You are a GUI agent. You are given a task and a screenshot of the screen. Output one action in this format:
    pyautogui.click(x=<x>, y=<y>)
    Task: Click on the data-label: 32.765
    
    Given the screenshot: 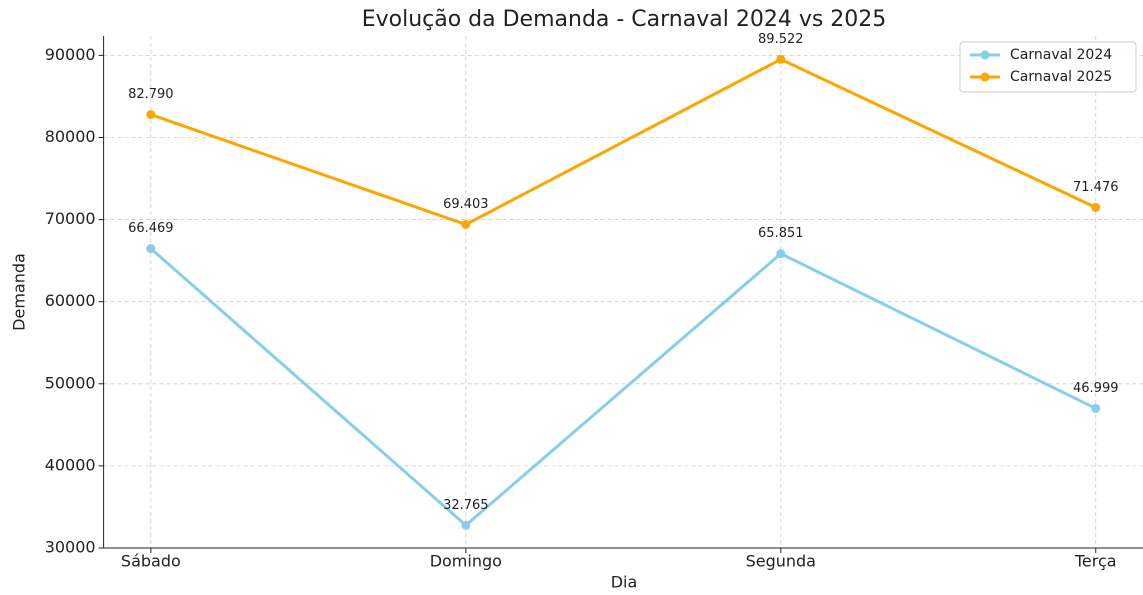 What is the action you would take?
    pyautogui.click(x=466, y=505)
    